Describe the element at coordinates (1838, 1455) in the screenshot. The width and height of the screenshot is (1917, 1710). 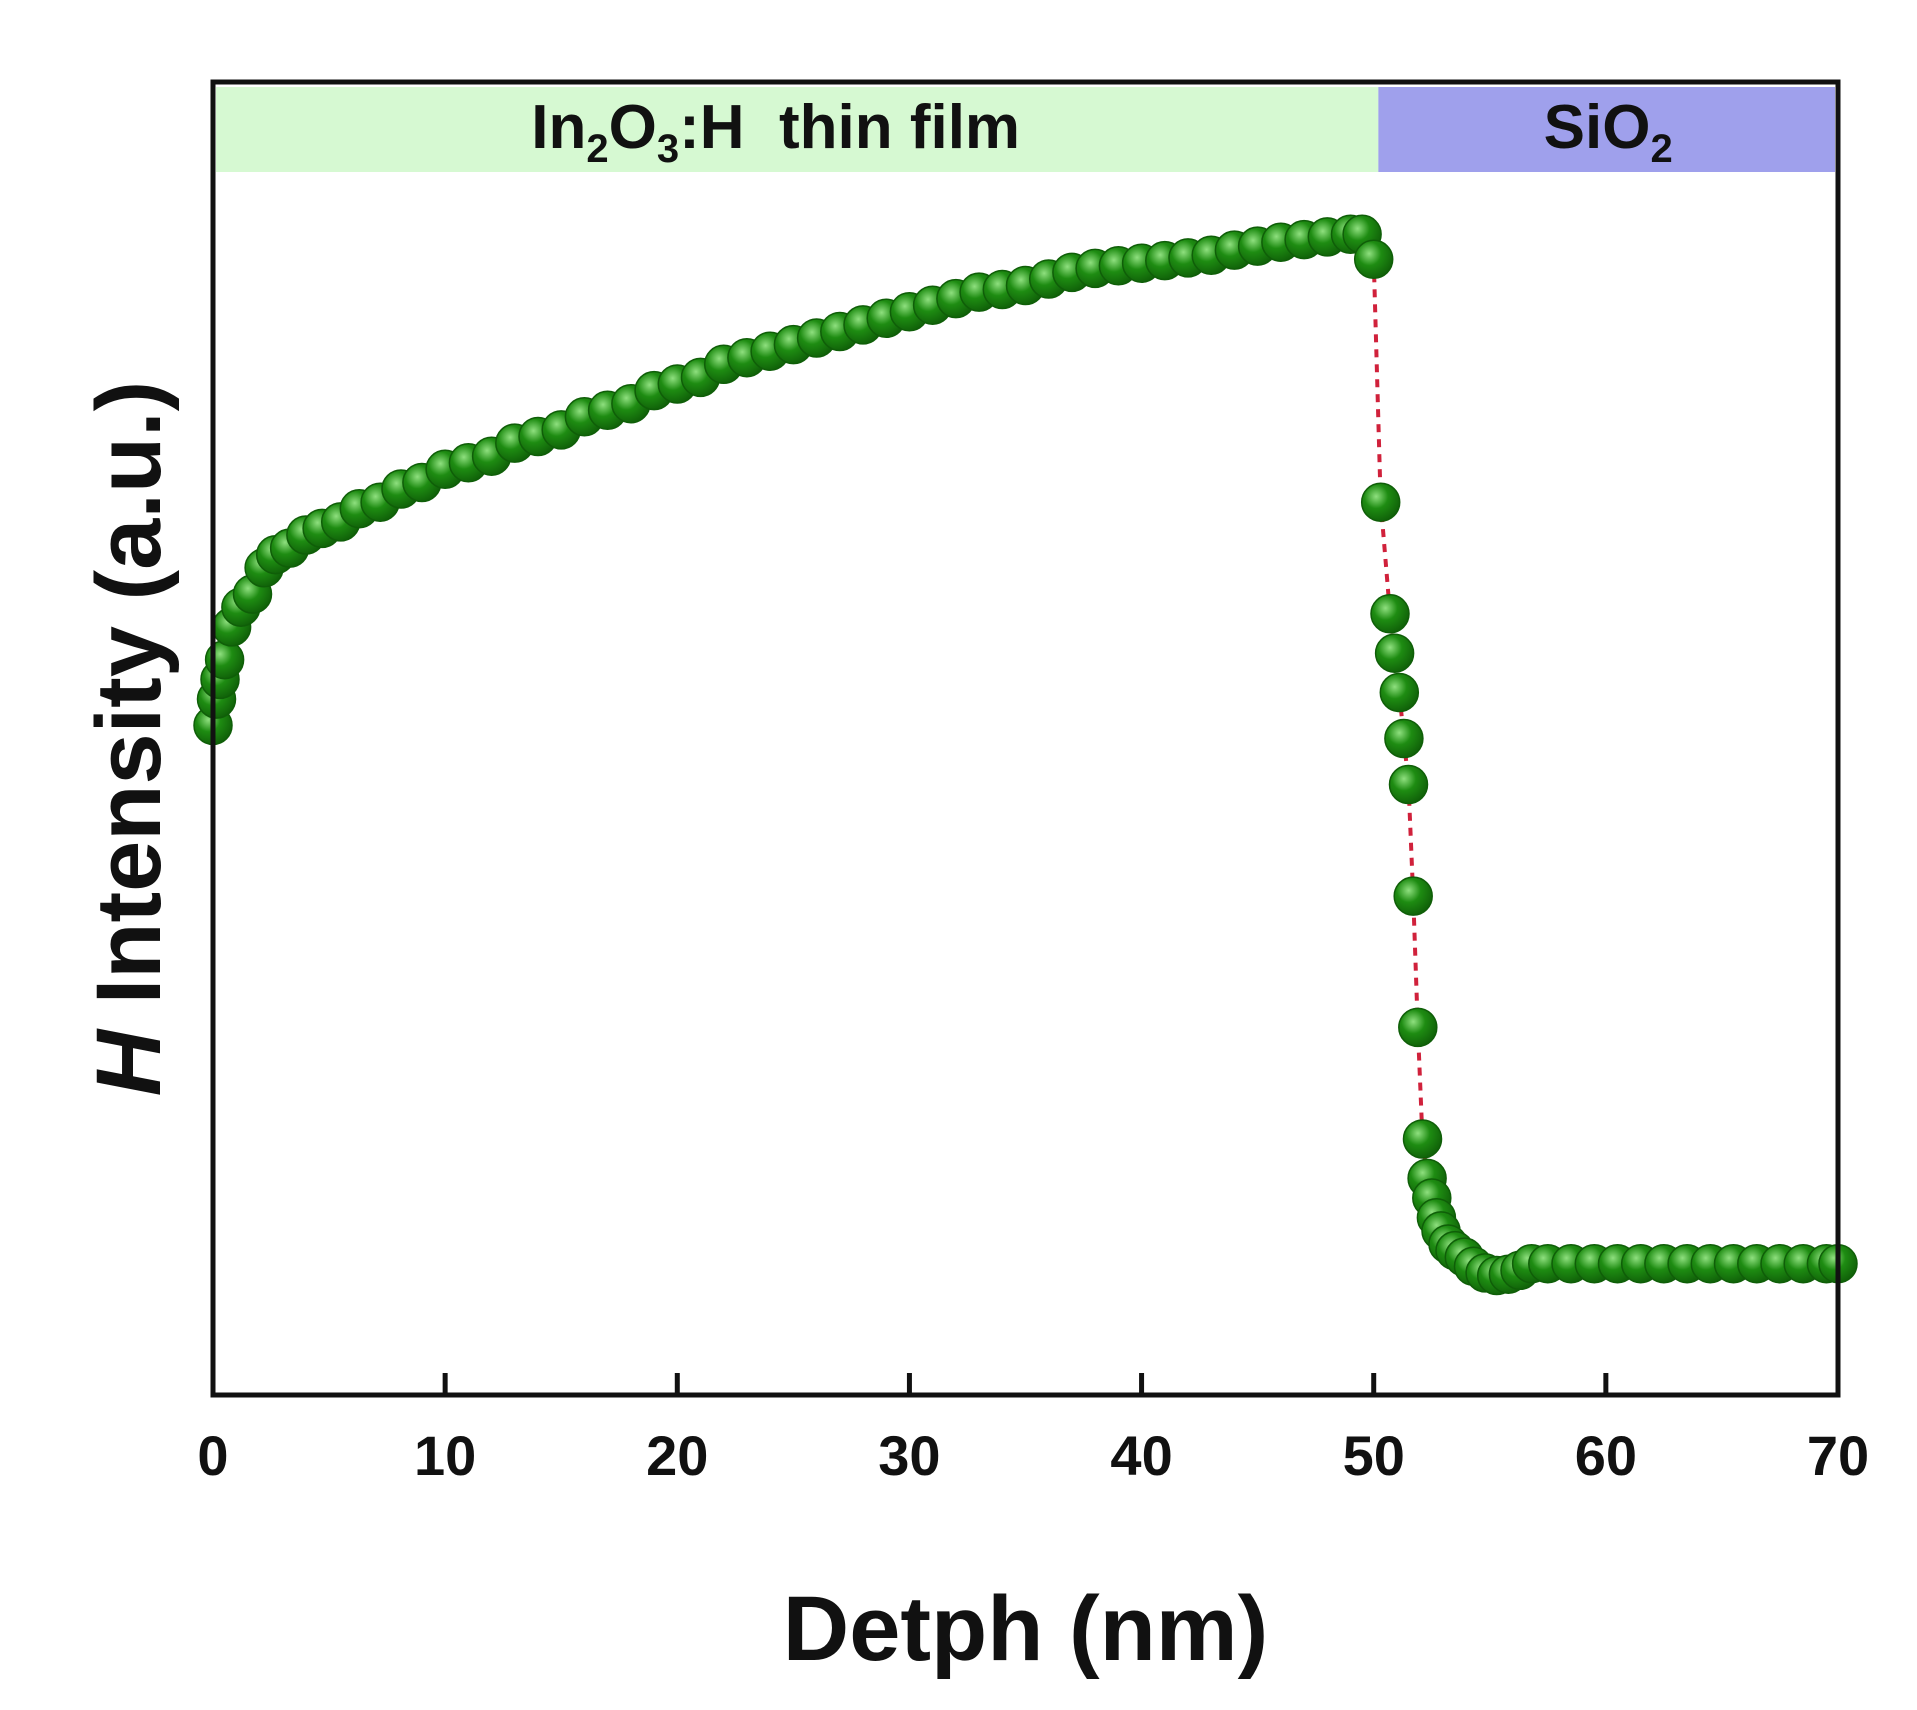
I see `x-tick-label: 70` at that location.